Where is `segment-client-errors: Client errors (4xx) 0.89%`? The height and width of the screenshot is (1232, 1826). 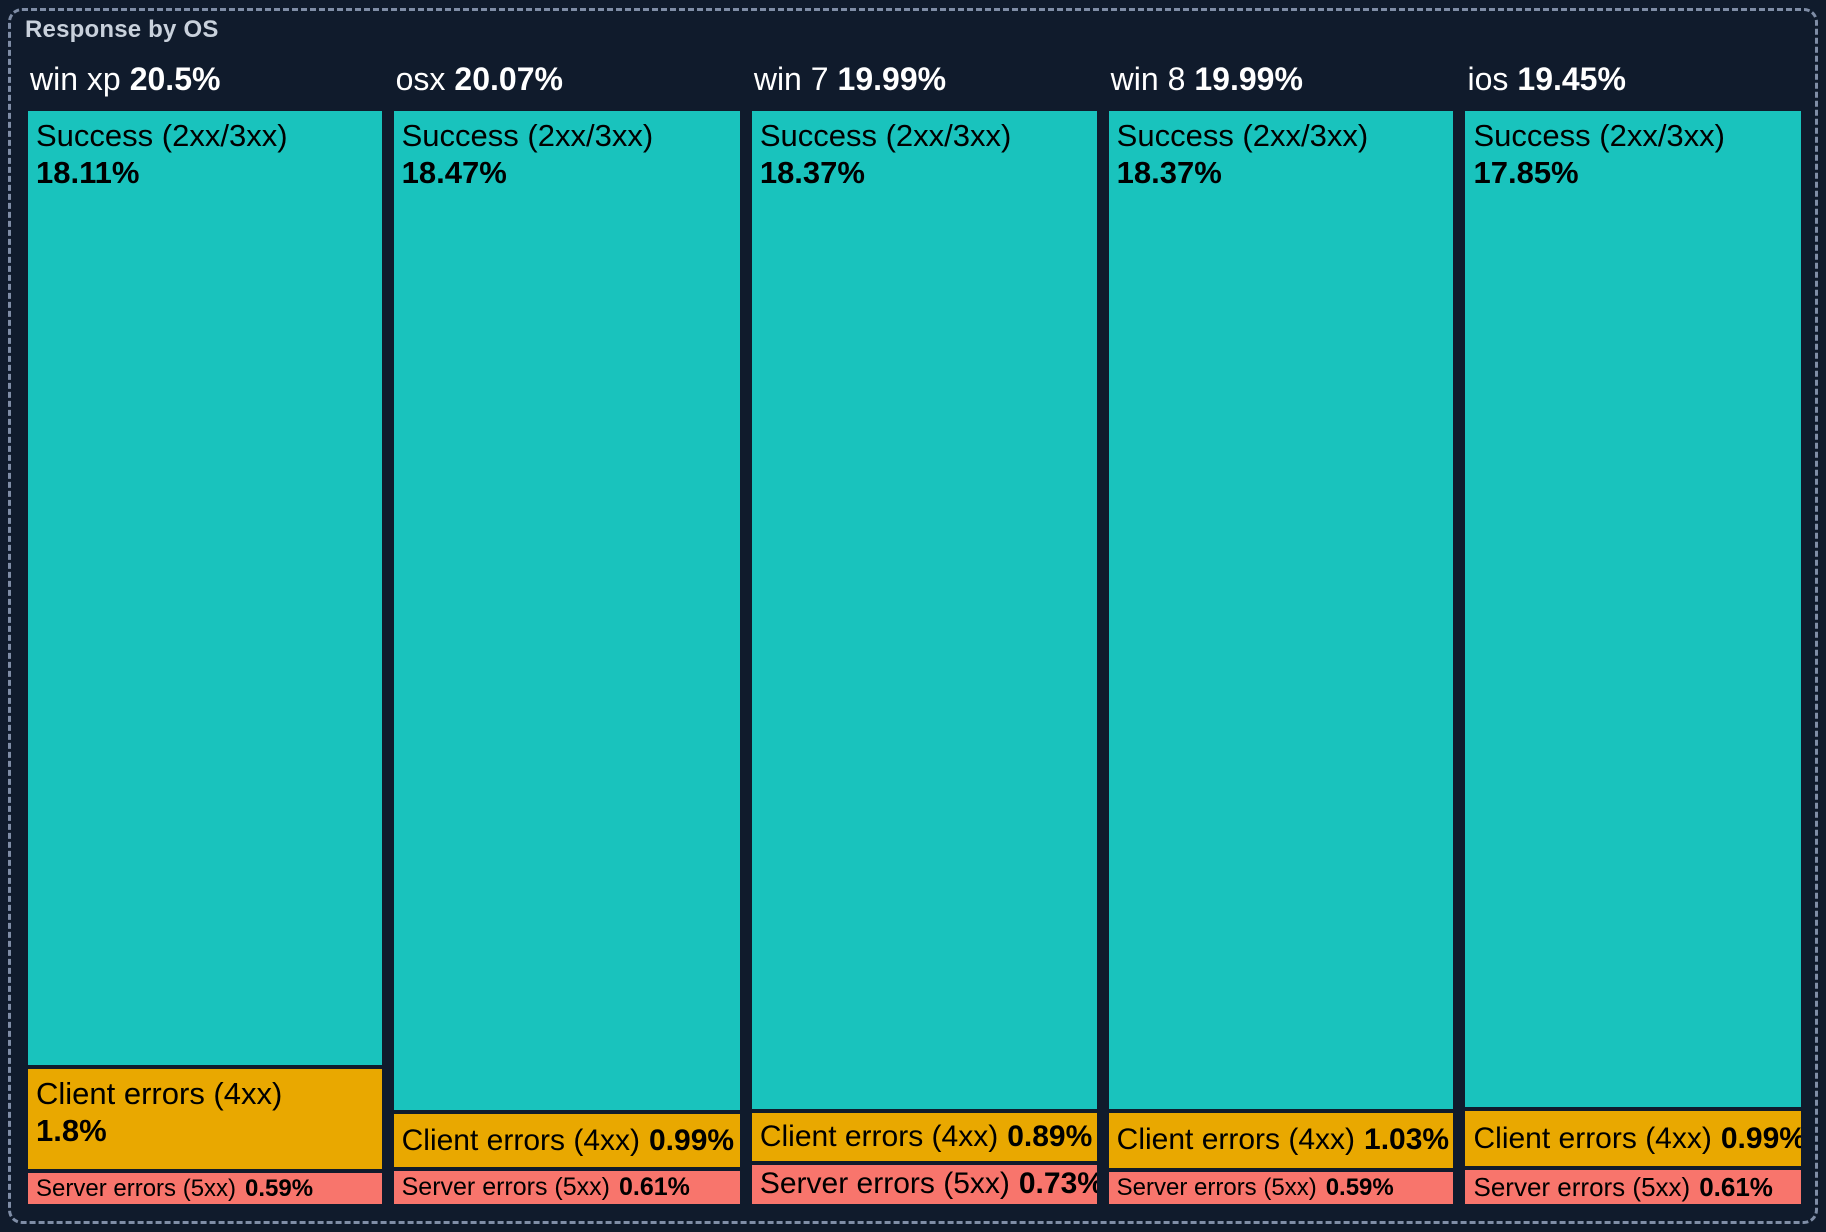
segment-client-errors: Client errors (4xx) 0.89% is located at coordinates (924, 1136).